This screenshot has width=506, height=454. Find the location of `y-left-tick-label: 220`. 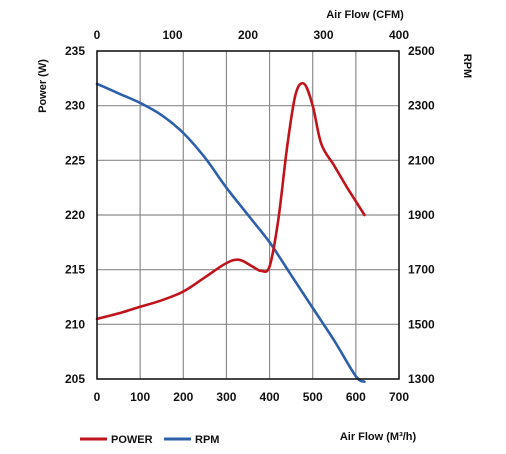

y-left-tick-label: 220 is located at coordinates (75, 215).